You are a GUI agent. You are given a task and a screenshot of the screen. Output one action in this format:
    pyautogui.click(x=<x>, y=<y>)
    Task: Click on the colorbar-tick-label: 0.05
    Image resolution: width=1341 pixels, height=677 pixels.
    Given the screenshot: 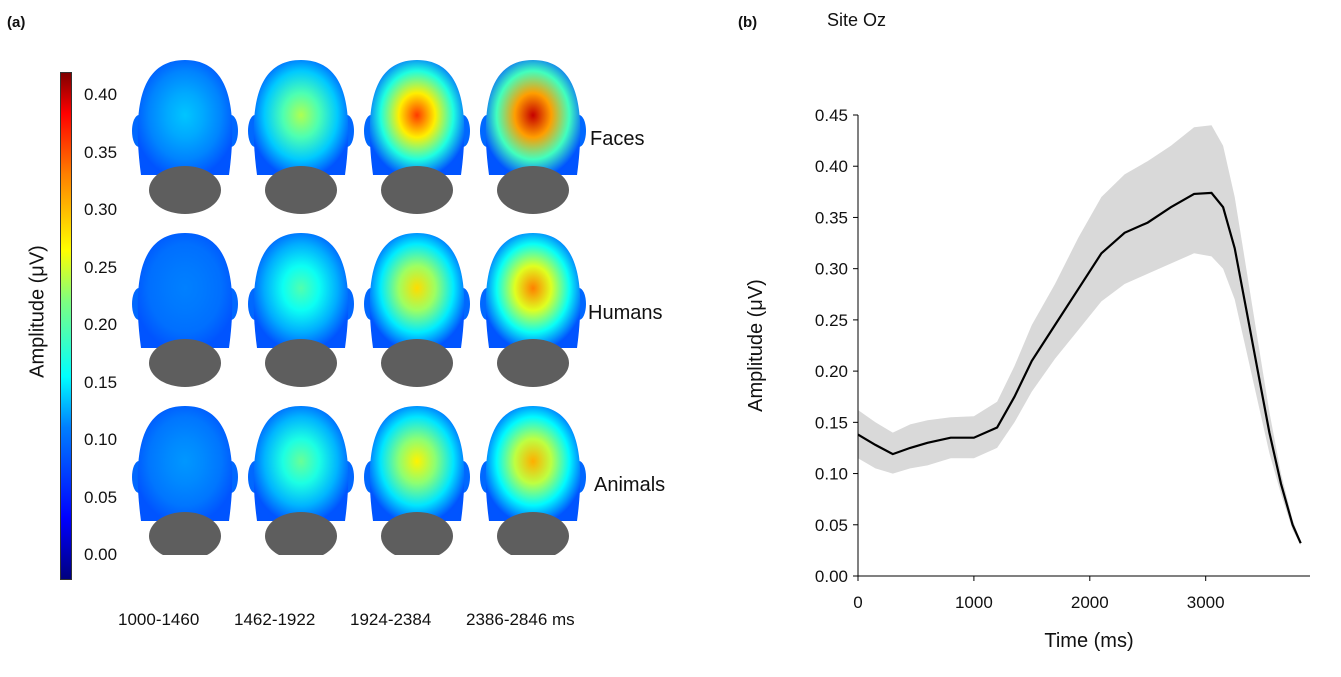 What is the action you would take?
    pyautogui.click(x=101, y=497)
    